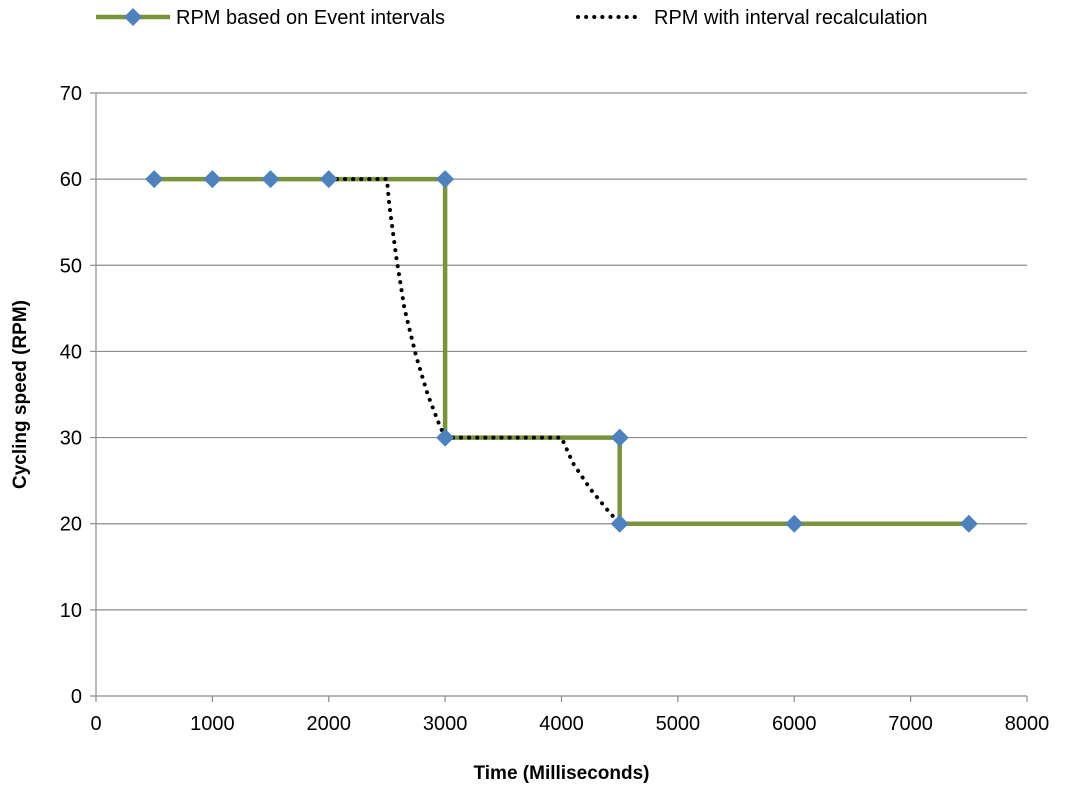 The height and width of the screenshot is (787, 1066). I want to click on y-axis-title: Cycling speed (RPM), so click(20, 394).